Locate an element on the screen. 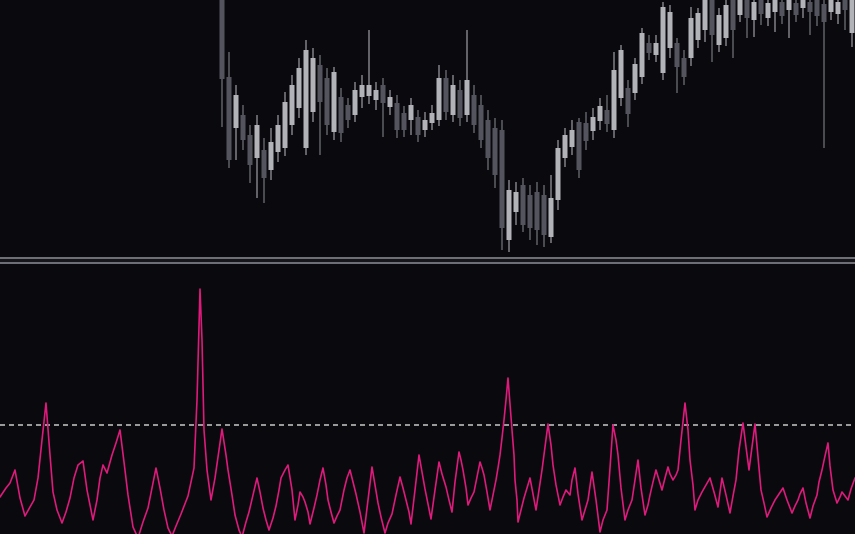  divider-top-line is located at coordinates (427, 258).